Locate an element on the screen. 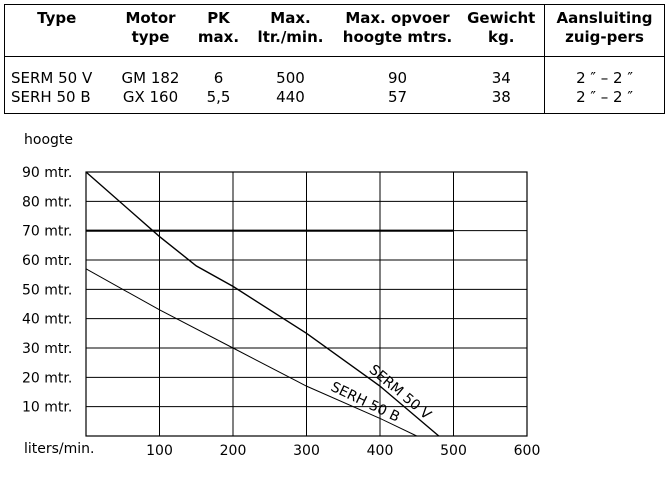 This screenshot has width=672, height=487. x-tick-label: 400 is located at coordinates (380, 451).